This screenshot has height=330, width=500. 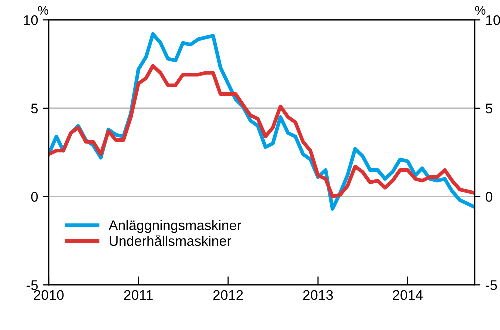 I want to click on x-tick-label: 2013, so click(x=319, y=295).